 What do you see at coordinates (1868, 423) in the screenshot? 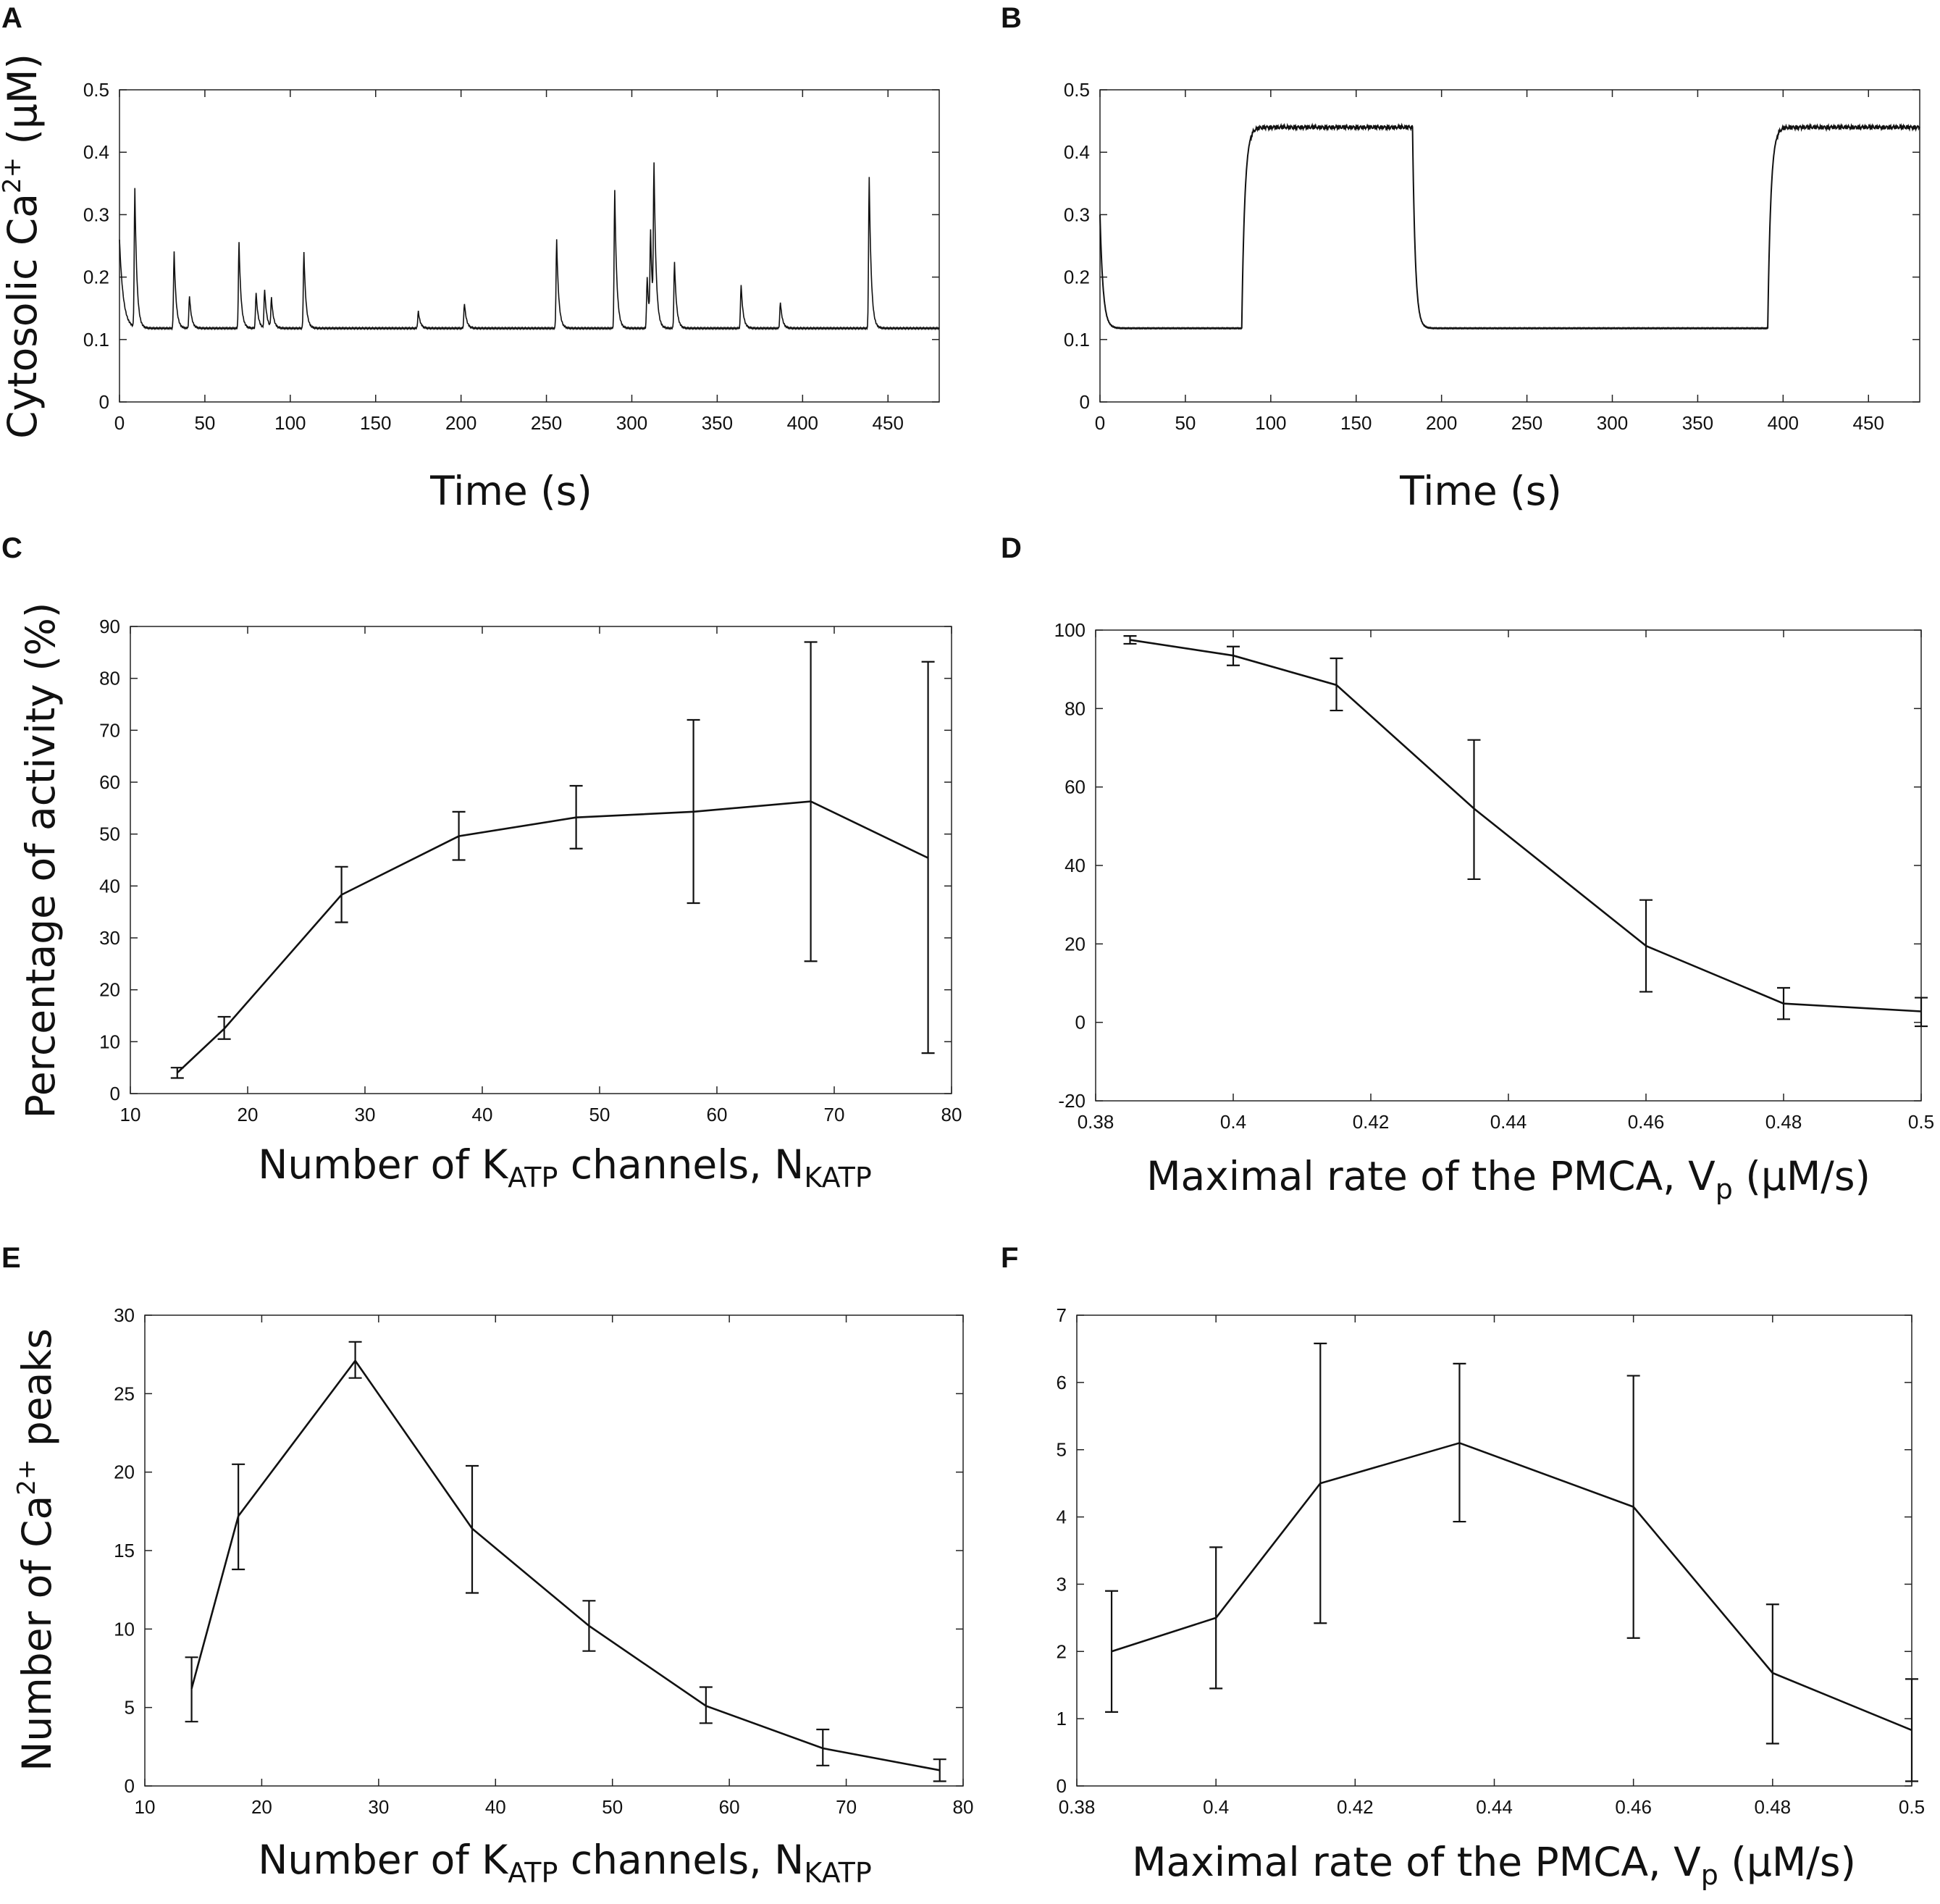
I see `panel-b-x-tick-label: 450` at bounding box center [1868, 423].